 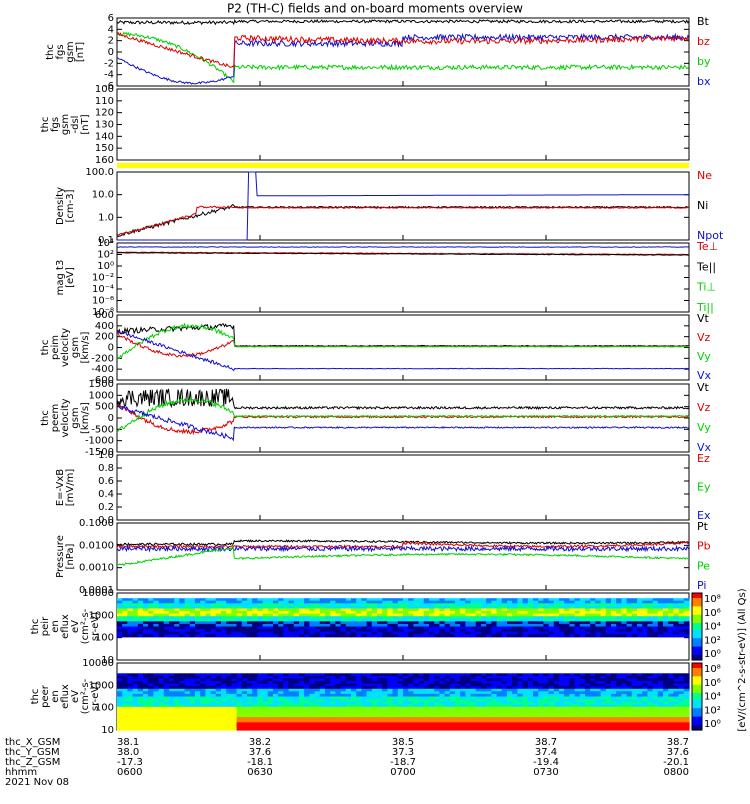 What do you see at coordinates (259, 772) in the screenshot?
I see `xaxis-hhmm-1: 0630` at bounding box center [259, 772].